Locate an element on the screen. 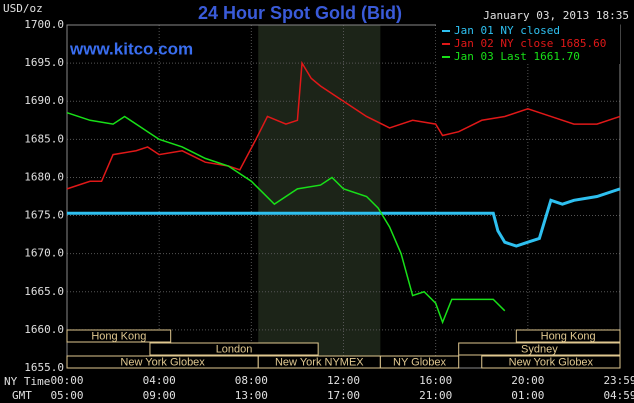 This screenshot has width=634, height=403. y-tick-label: 1675.0 is located at coordinates (44, 215).